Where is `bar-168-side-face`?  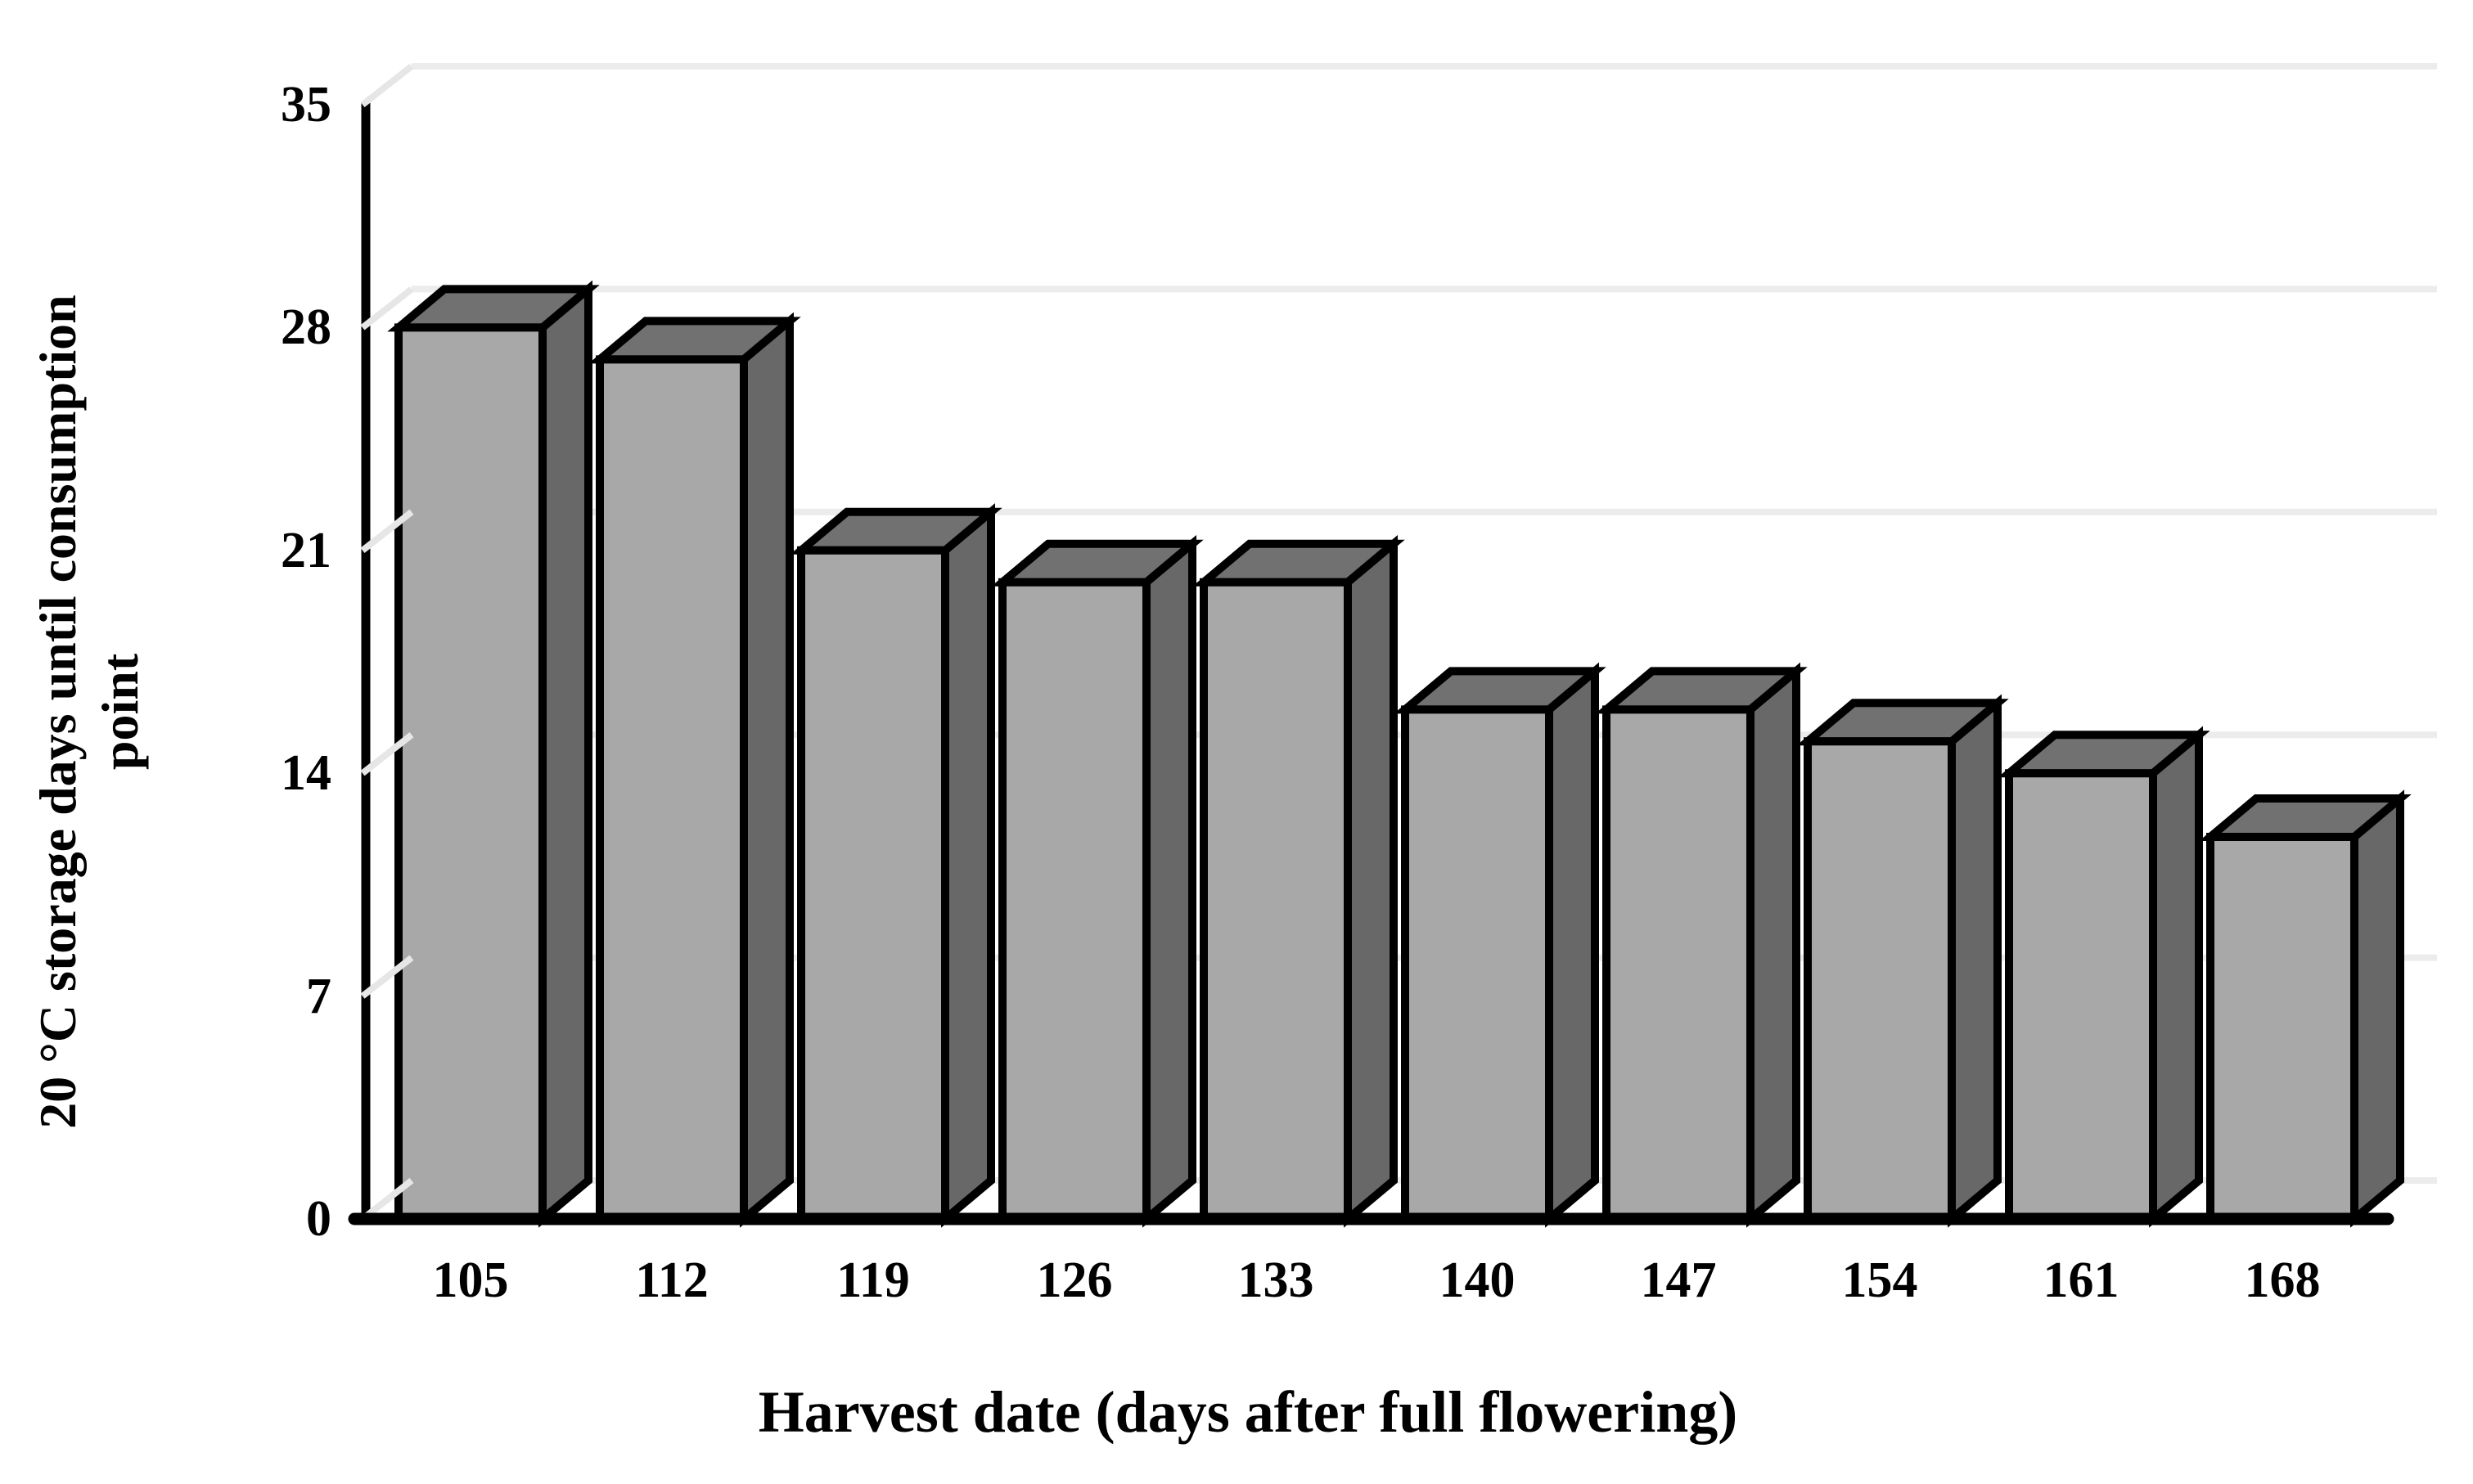
bar-168-side-face is located at coordinates (2377, 1008).